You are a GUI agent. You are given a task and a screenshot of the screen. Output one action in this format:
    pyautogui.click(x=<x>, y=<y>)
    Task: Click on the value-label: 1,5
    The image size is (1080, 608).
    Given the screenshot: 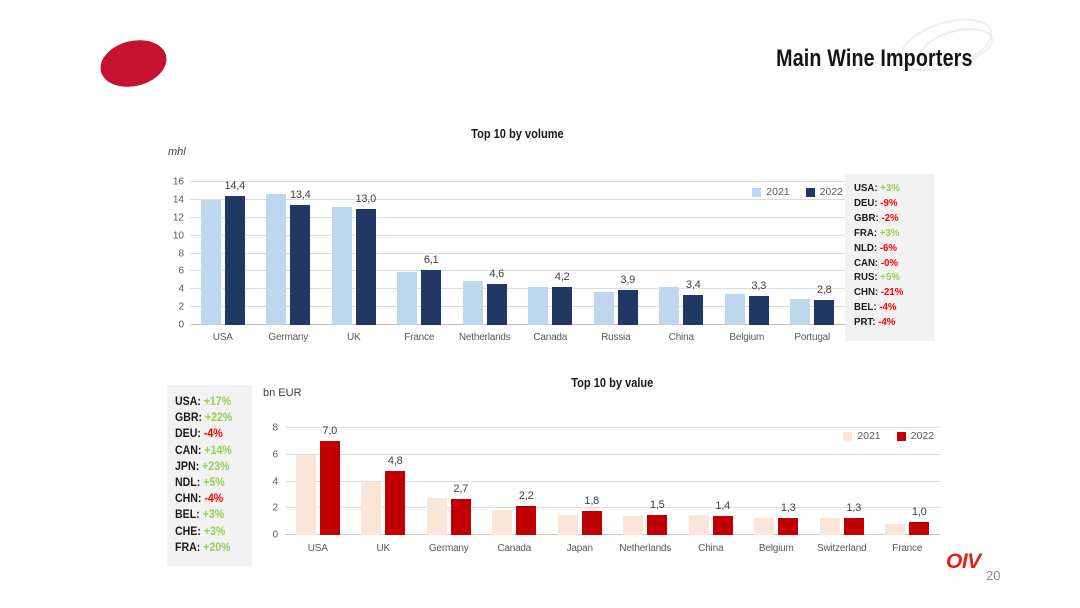 What is the action you would take?
    pyautogui.click(x=657, y=504)
    